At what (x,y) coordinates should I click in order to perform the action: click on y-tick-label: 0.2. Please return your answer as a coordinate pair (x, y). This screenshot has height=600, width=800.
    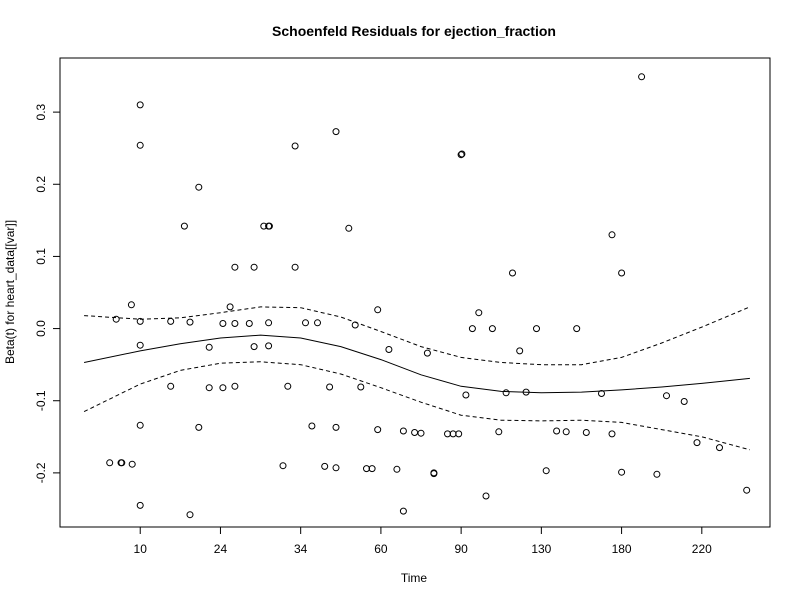
    Looking at the image, I should click on (41, 184).